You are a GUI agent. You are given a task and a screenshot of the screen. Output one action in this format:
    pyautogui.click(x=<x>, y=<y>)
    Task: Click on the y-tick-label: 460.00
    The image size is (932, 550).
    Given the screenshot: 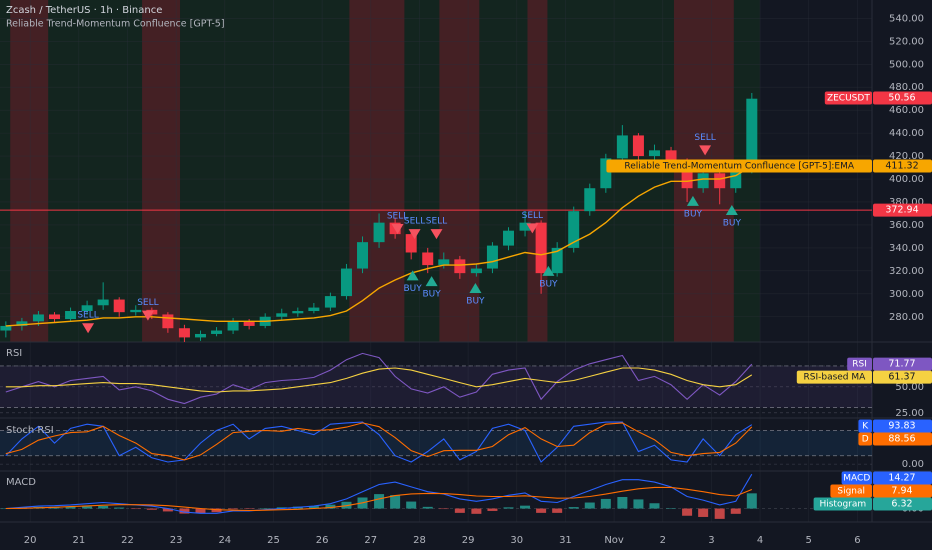 What is the action you would take?
    pyautogui.click(x=906, y=110)
    